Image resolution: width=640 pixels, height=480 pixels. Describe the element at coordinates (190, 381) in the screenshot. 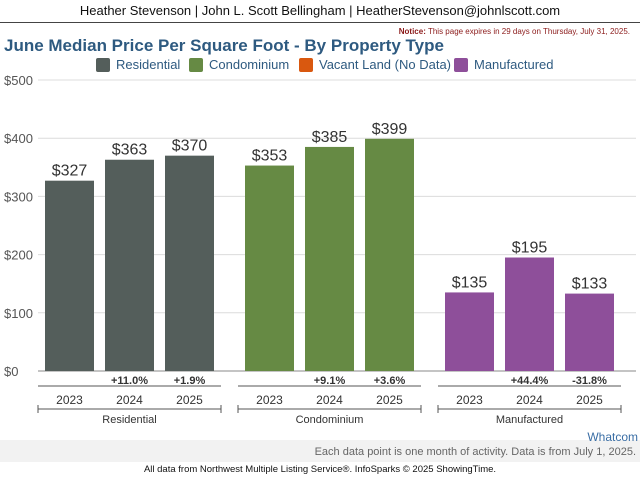

I see `change-label: +1.9%` at that location.